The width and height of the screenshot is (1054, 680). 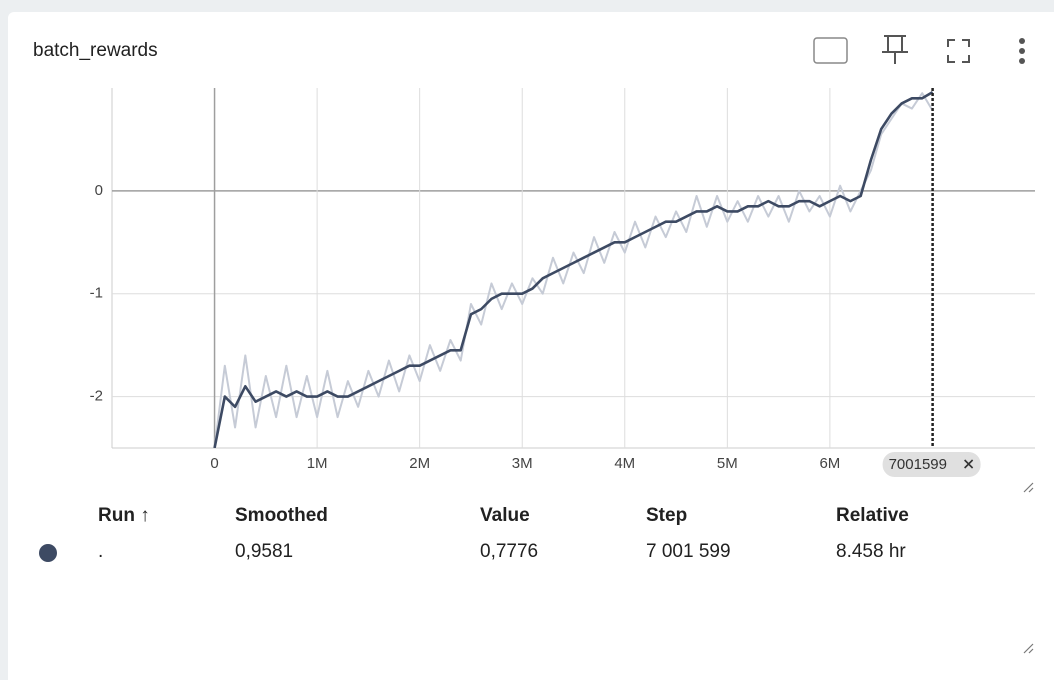 I want to click on pin-button, so click(x=895, y=49).